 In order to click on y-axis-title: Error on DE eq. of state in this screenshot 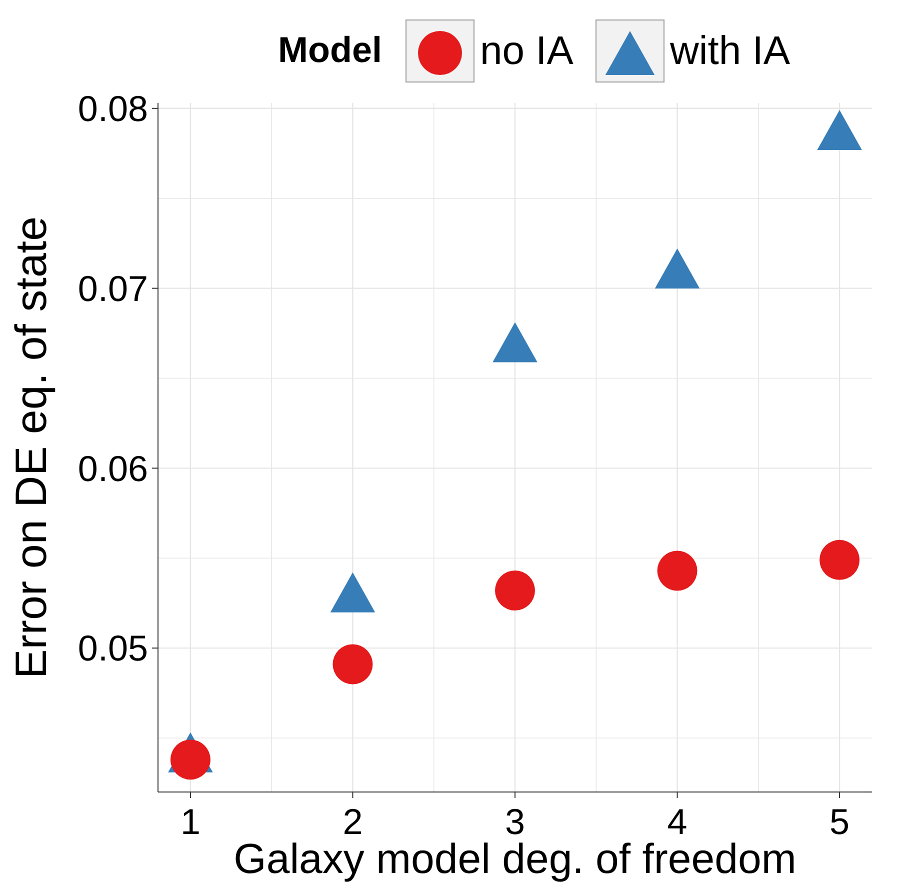, I will do `click(31, 447)`.